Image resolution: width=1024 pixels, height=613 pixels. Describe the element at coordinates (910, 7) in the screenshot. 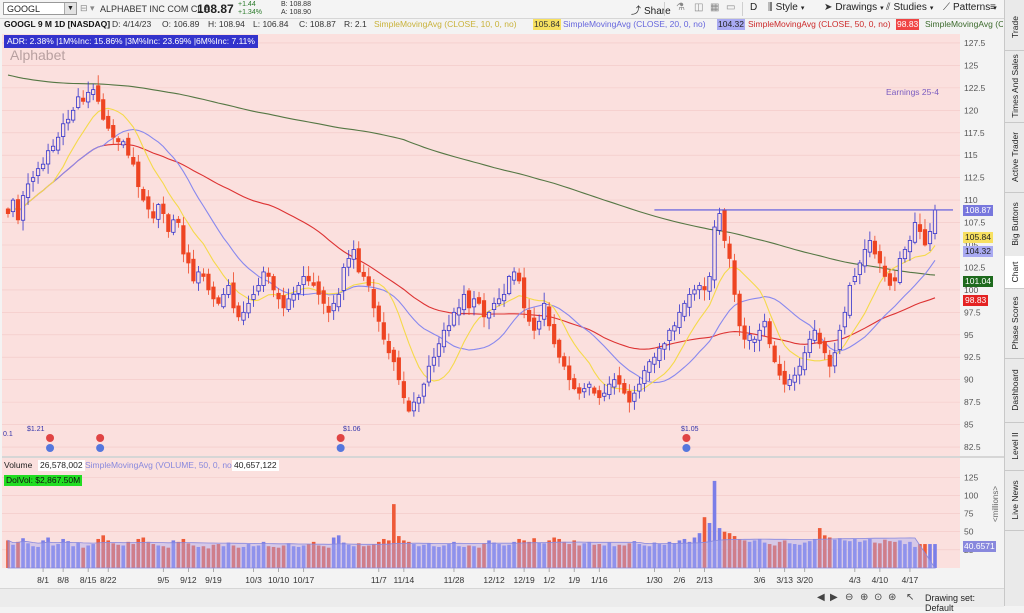

I see `studies-button: ⫽ Studies ▾` at that location.